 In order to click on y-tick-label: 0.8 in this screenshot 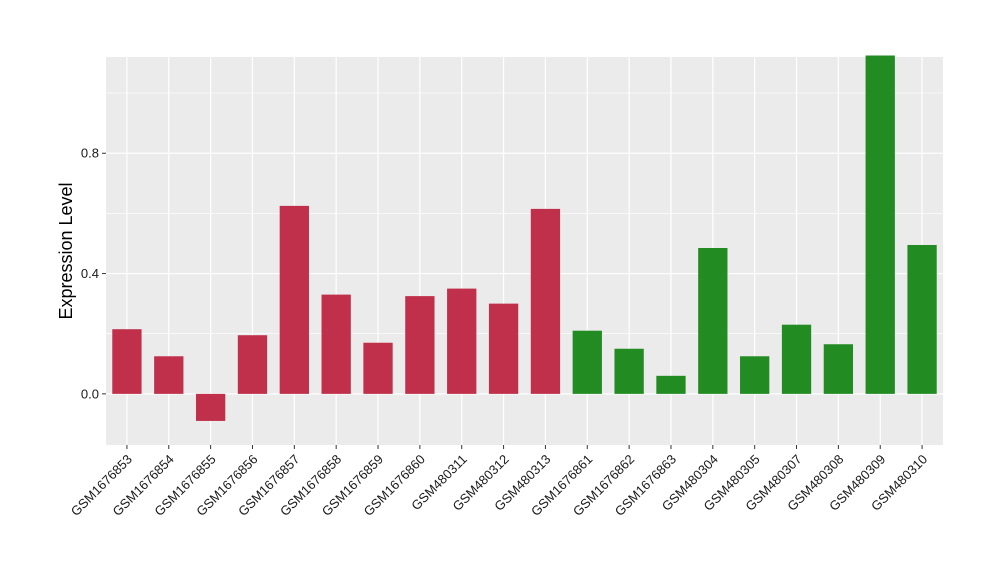, I will do `click(90, 153)`.